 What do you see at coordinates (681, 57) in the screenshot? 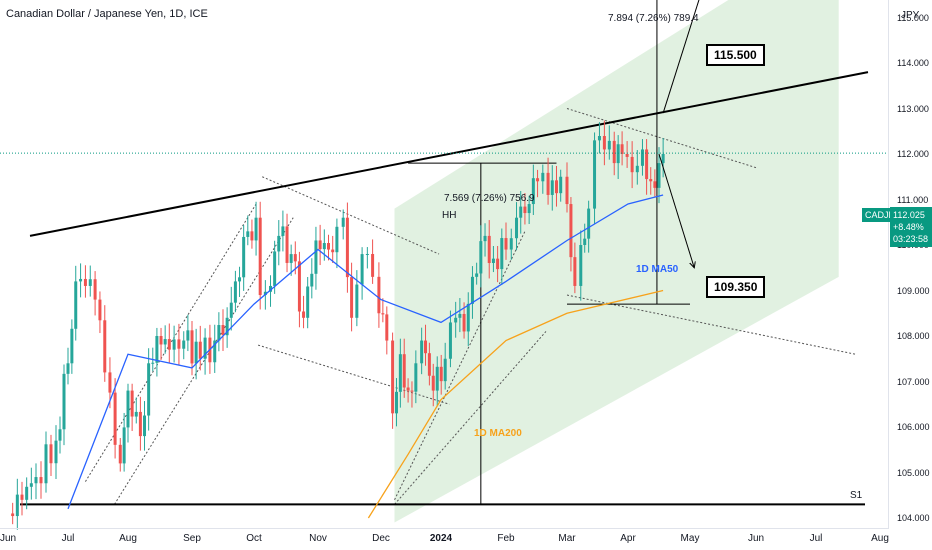
I see `up-projection-arrow` at bounding box center [681, 57].